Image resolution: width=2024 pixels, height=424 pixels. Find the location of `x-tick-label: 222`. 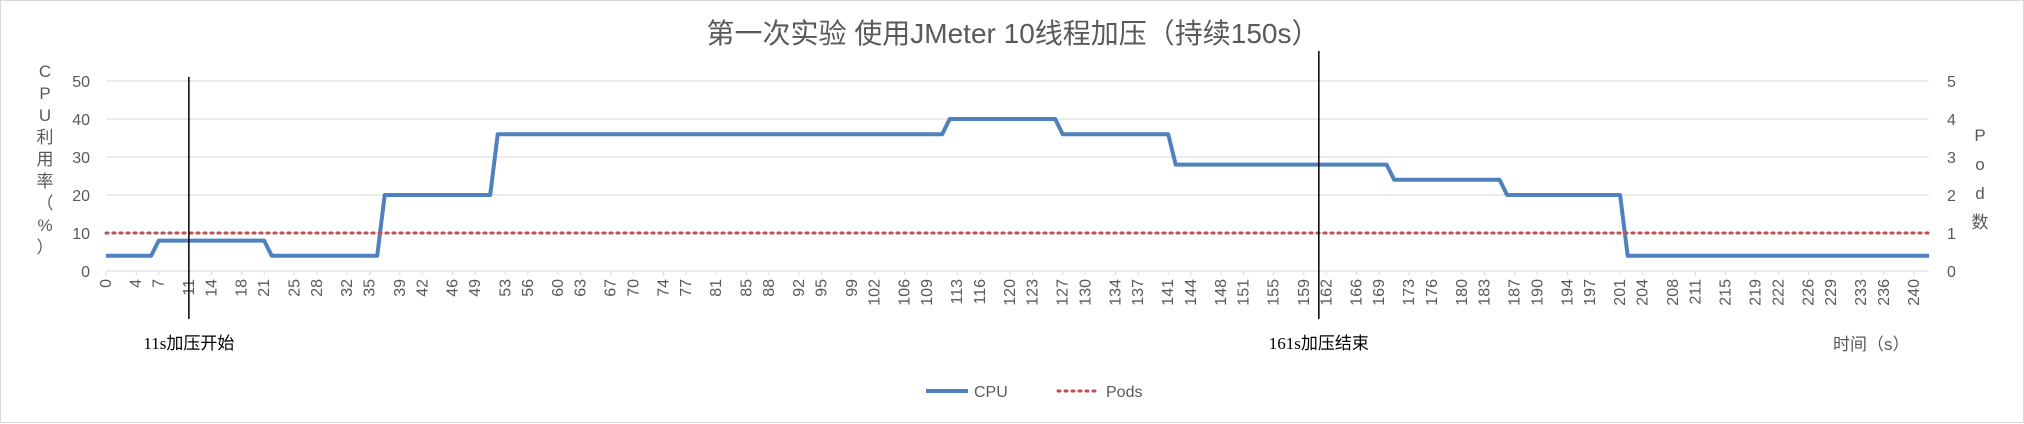

x-tick-label: 222 is located at coordinates (1778, 292).